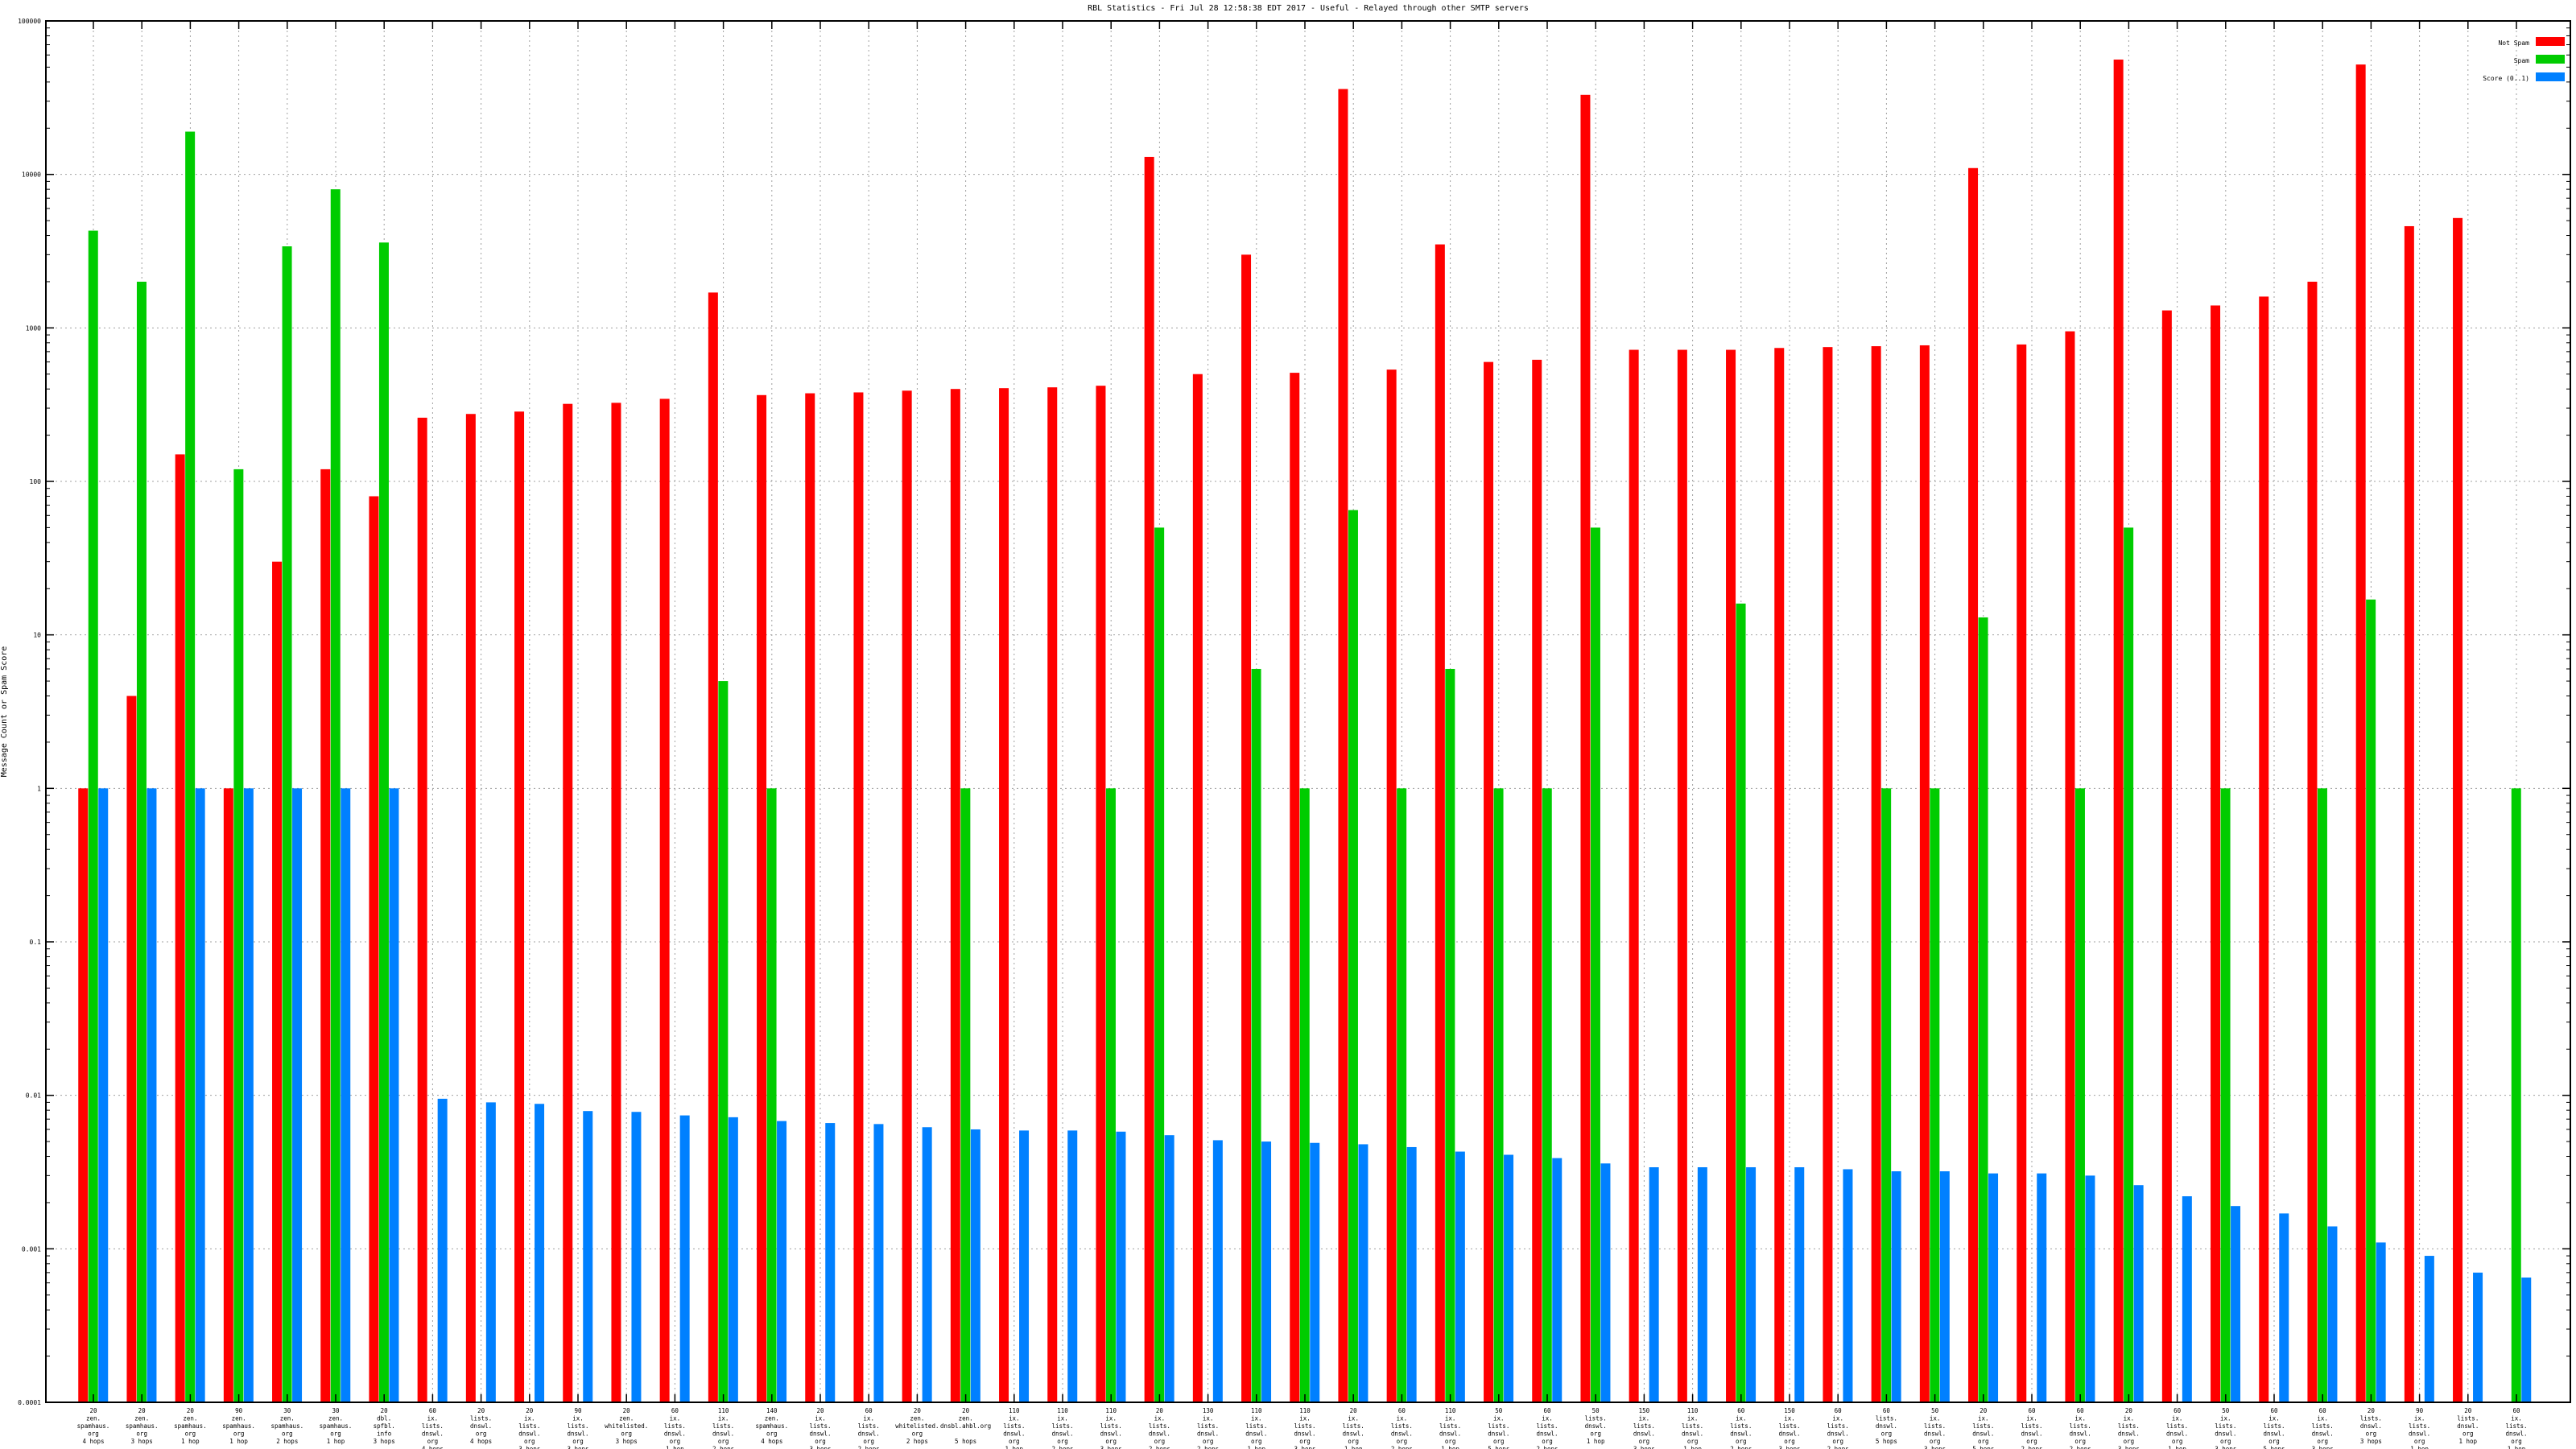  What do you see at coordinates (2513, 43) in the screenshot?
I see `legend-entry-label: Not Spam` at bounding box center [2513, 43].